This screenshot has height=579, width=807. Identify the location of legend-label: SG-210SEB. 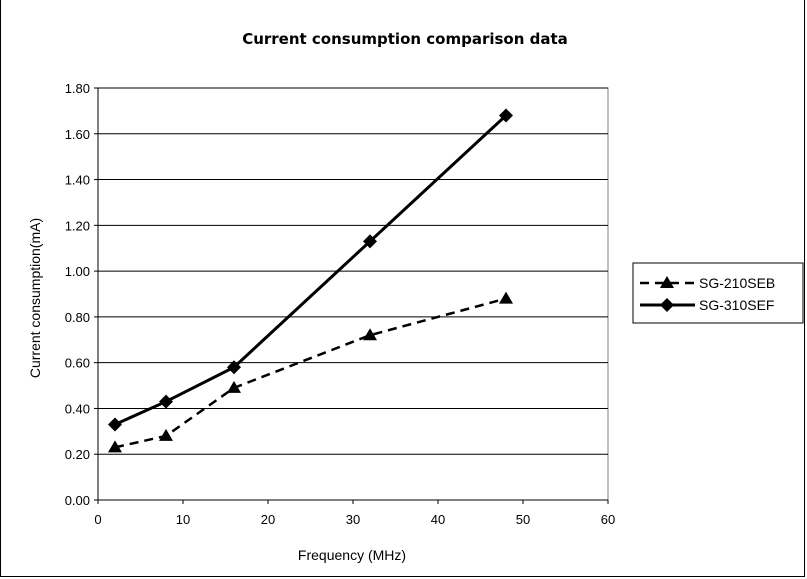
(737, 283).